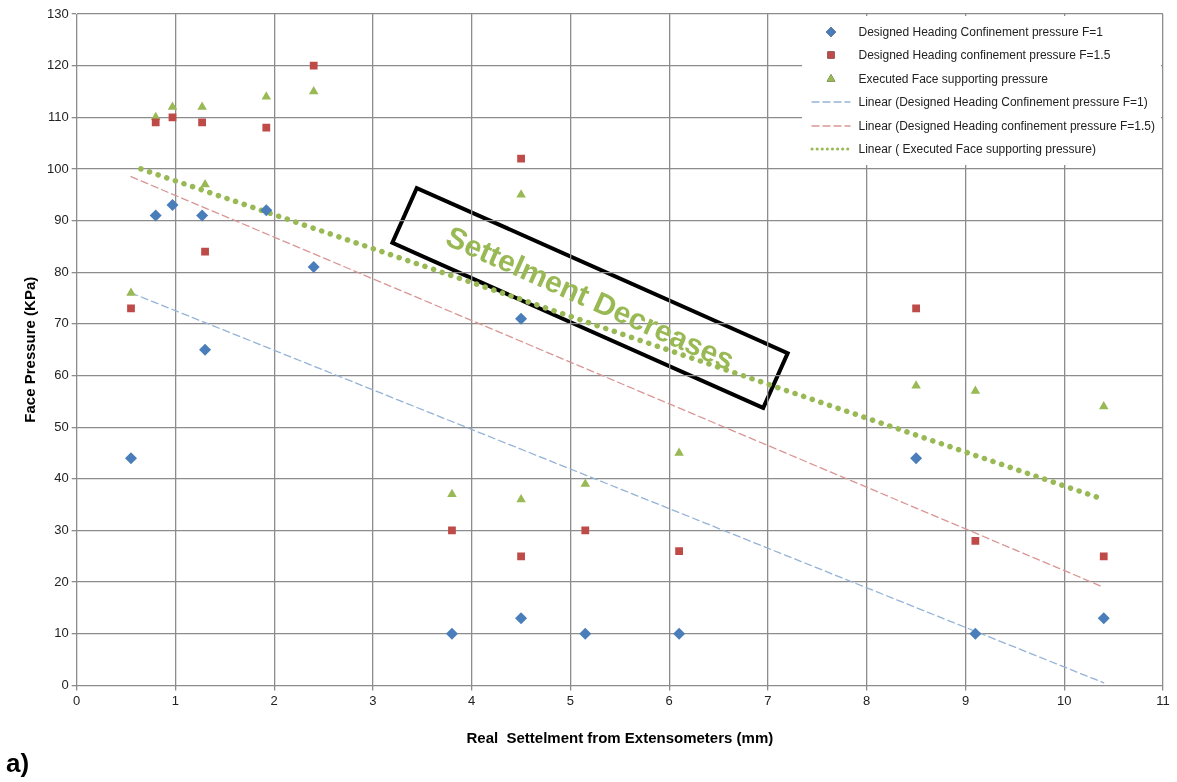 This screenshot has height=782, width=1177. Describe the element at coordinates (61, 220) in the screenshot. I see `y-tick-label: 90` at that location.